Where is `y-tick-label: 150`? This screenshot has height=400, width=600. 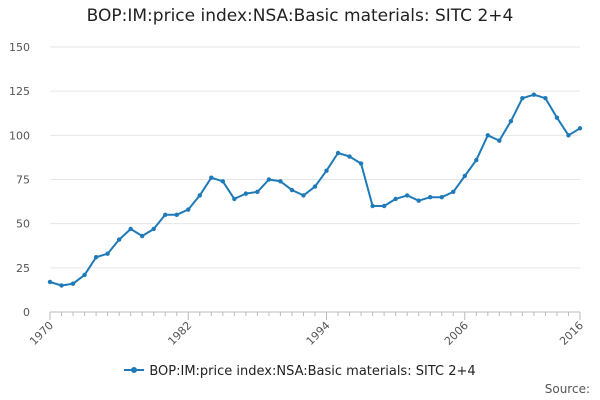 y-tick-label: 150 is located at coordinates (19, 47).